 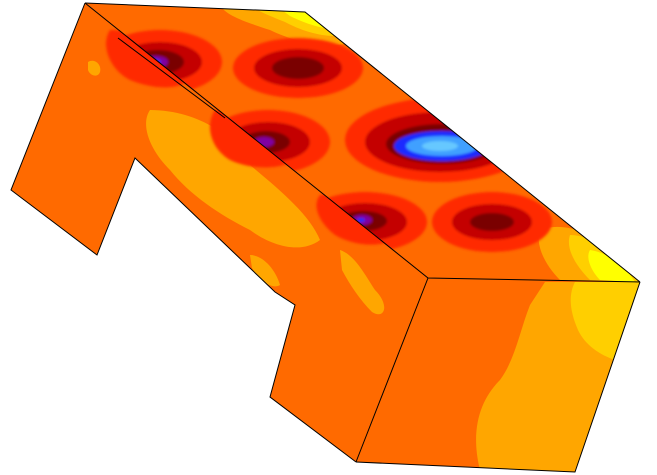 I want to click on top-yellow-corner, so click(x=295, y=22).